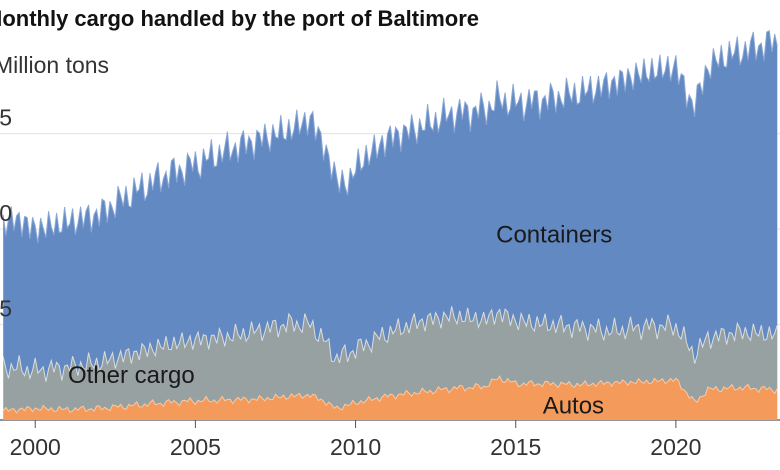  What do you see at coordinates (35, 447) in the screenshot?
I see `x-tick-label: 2000` at bounding box center [35, 447].